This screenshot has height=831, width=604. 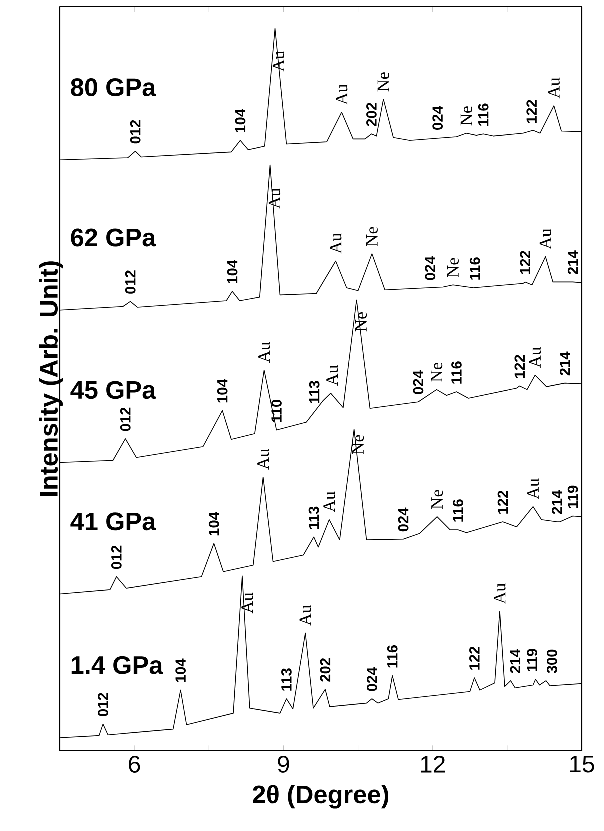 What do you see at coordinates (552, 662) in the screenshot?
I see `annotation: 300` at bounding box center [552, 662].